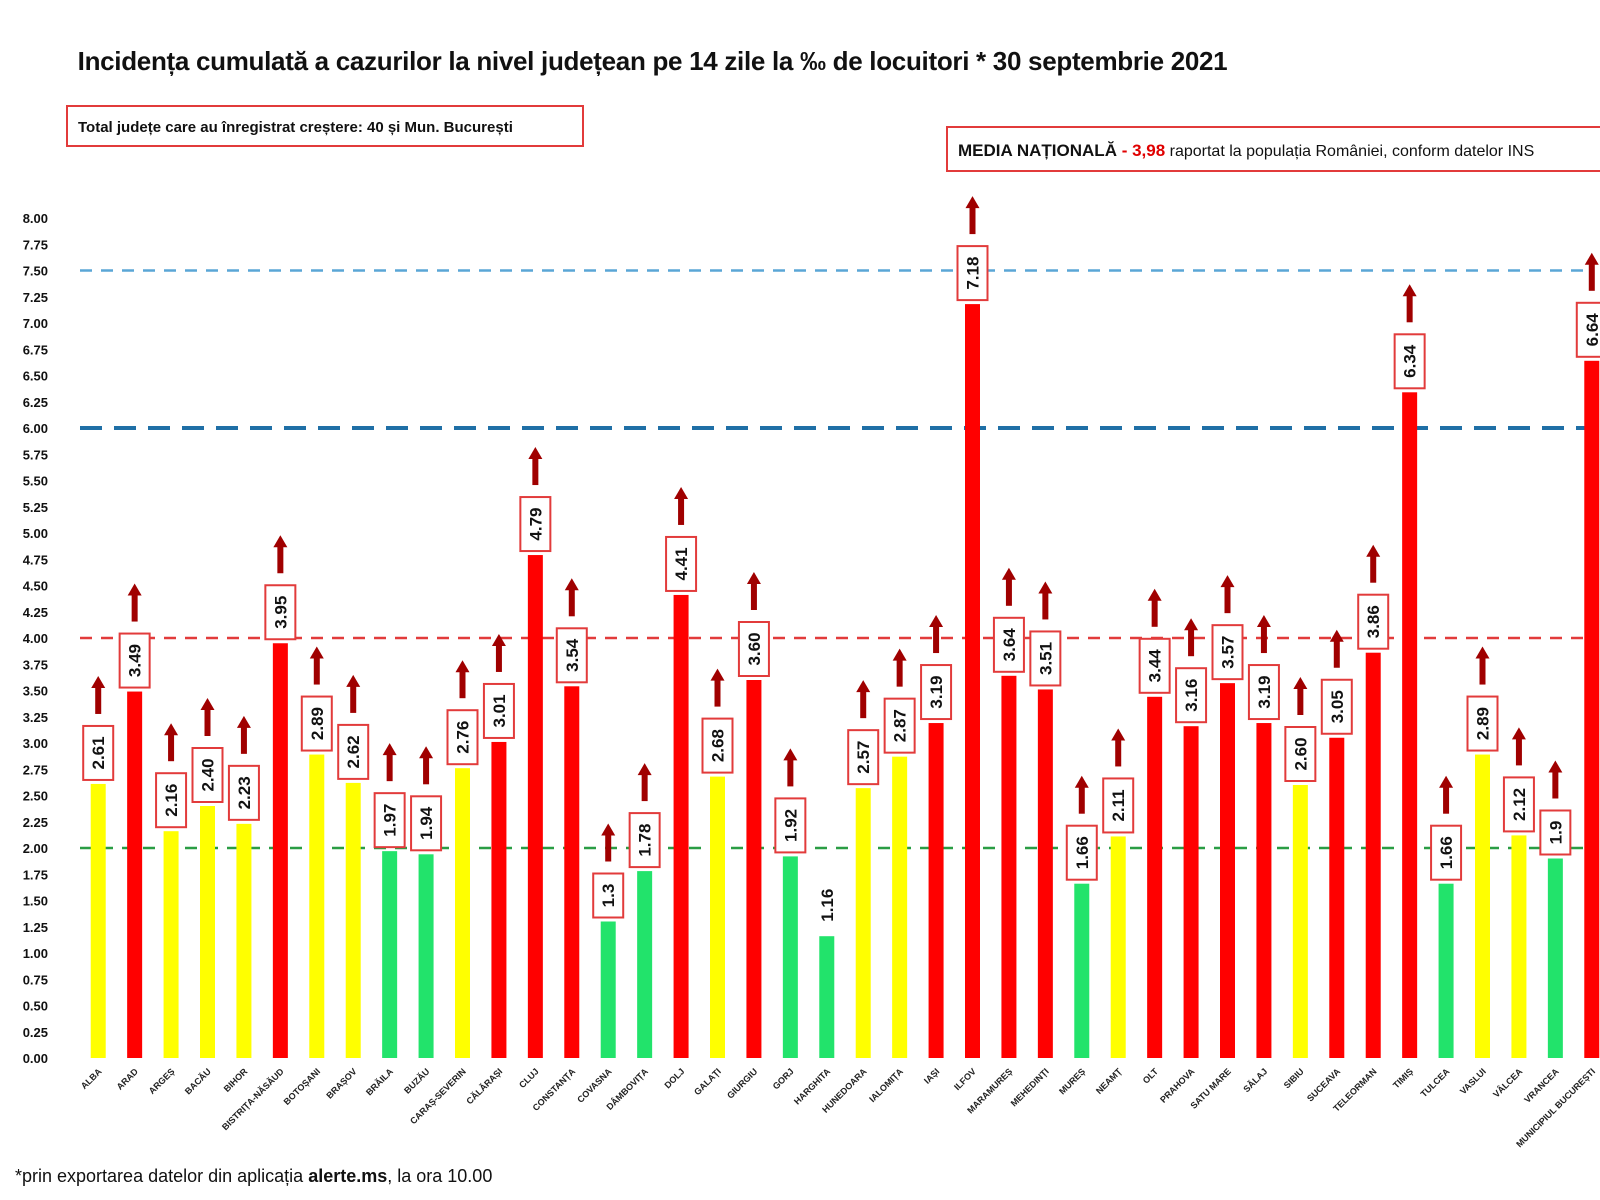  What do you see at coordinates (965, 1079) in the screenshot?
I see `x-tick-label: ILFOV` at bounding box center [965, 1079].